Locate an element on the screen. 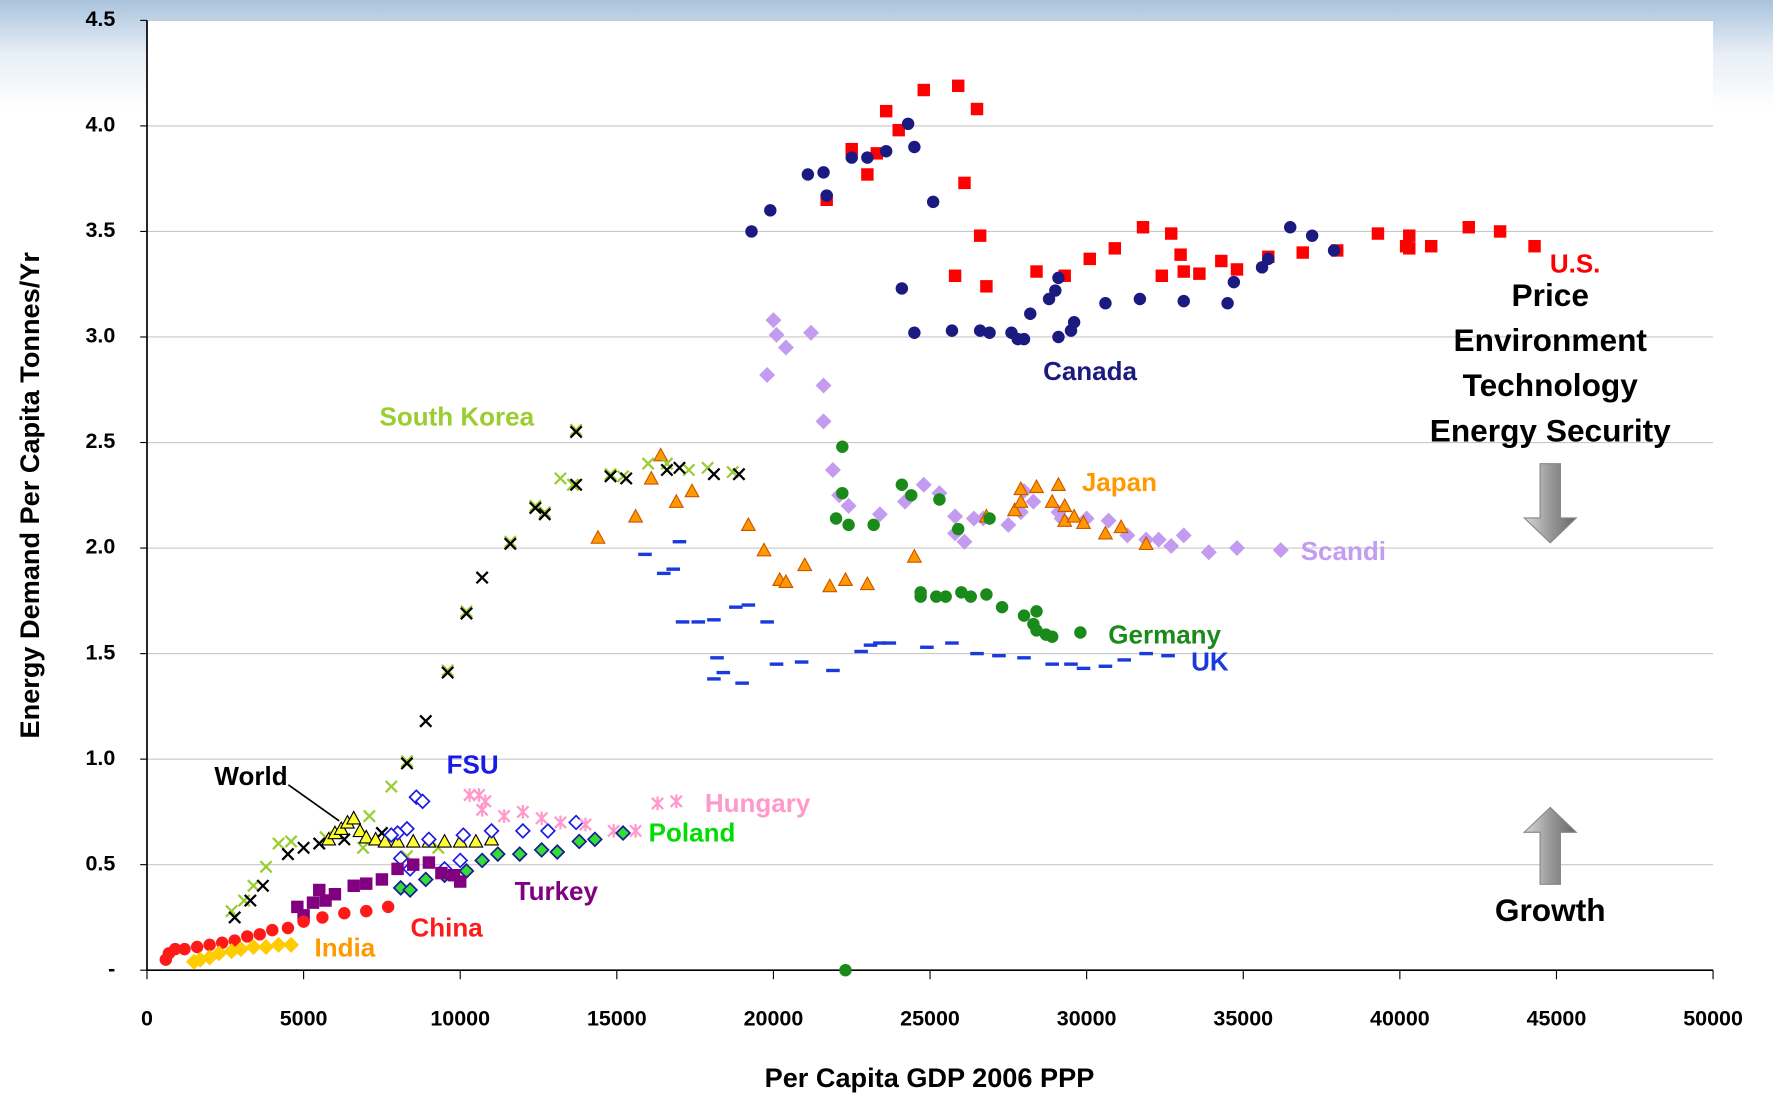 Image resolution: width=1773 pixels, height=1098 pixels. series-label: Hungary is located at coordinates (758, 803).